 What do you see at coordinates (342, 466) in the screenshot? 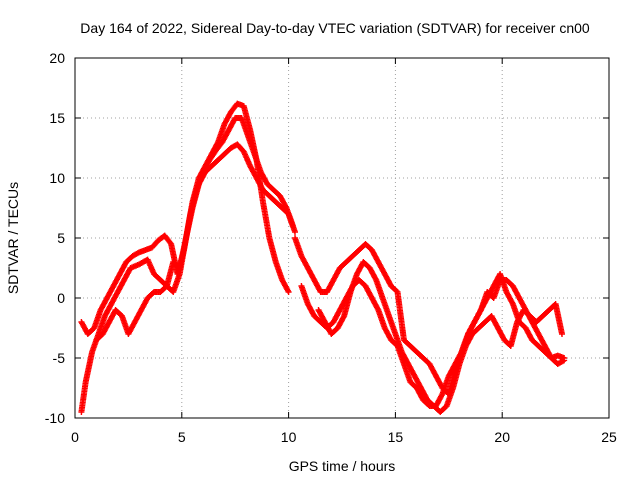
I see `x-axis-label: GPS time / hours` at bounding box center [342, 466].